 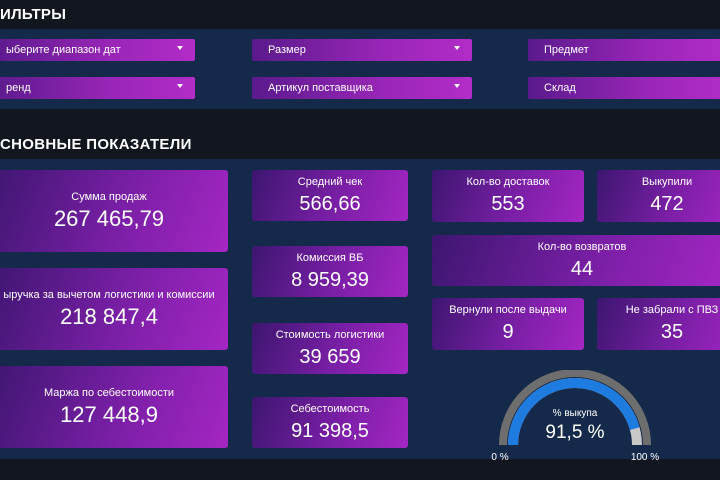 I want to click on filter-subject: Предмет, so click(x=624, y=50).